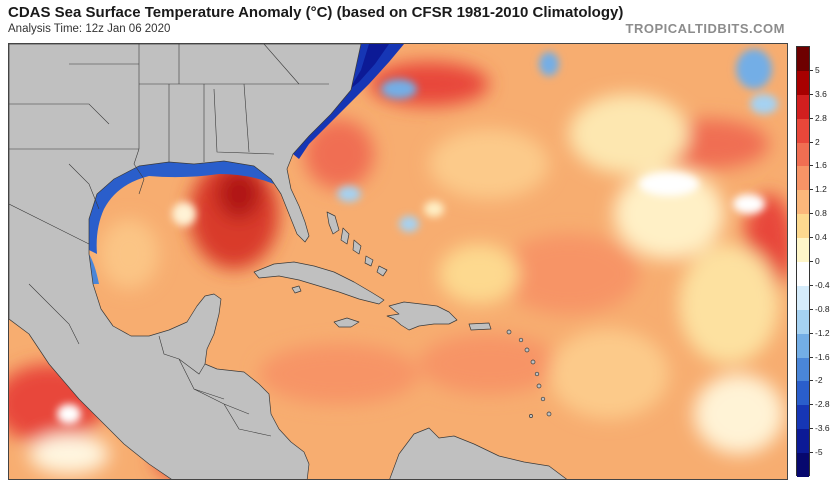 This screenshot has width=835, height=485. Describe the element at coordinates (346, 322) in the screenshot. I see `jamaica-land` at that location.